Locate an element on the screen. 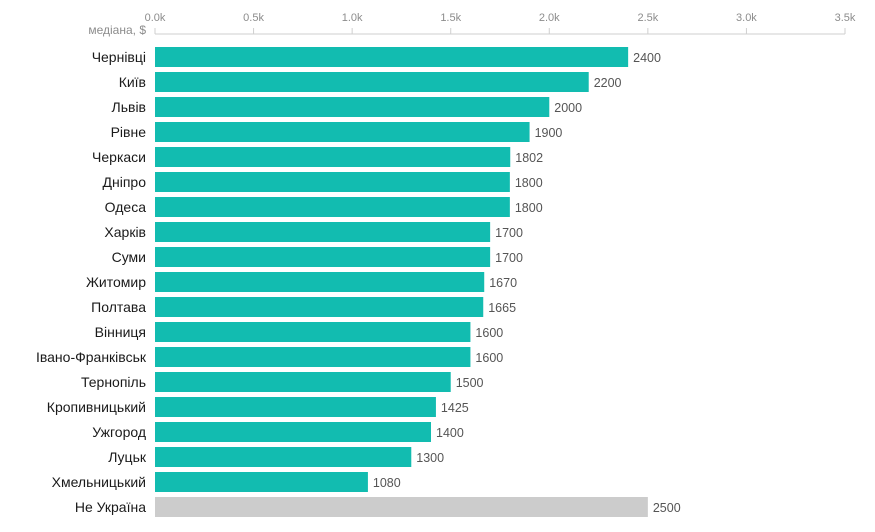 This screenshot has height=532, width=875. value-label: 1500 is located at coordinates (470, 383).